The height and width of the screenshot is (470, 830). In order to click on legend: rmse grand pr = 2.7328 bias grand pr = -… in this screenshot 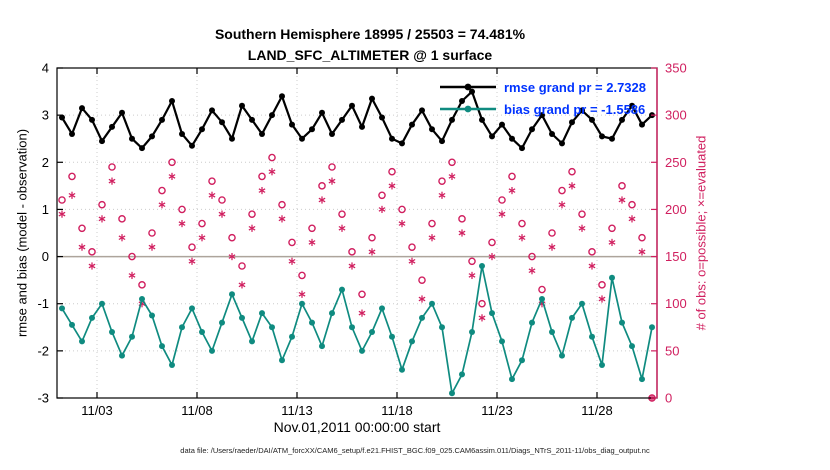, I will do `click(542, 98)`.